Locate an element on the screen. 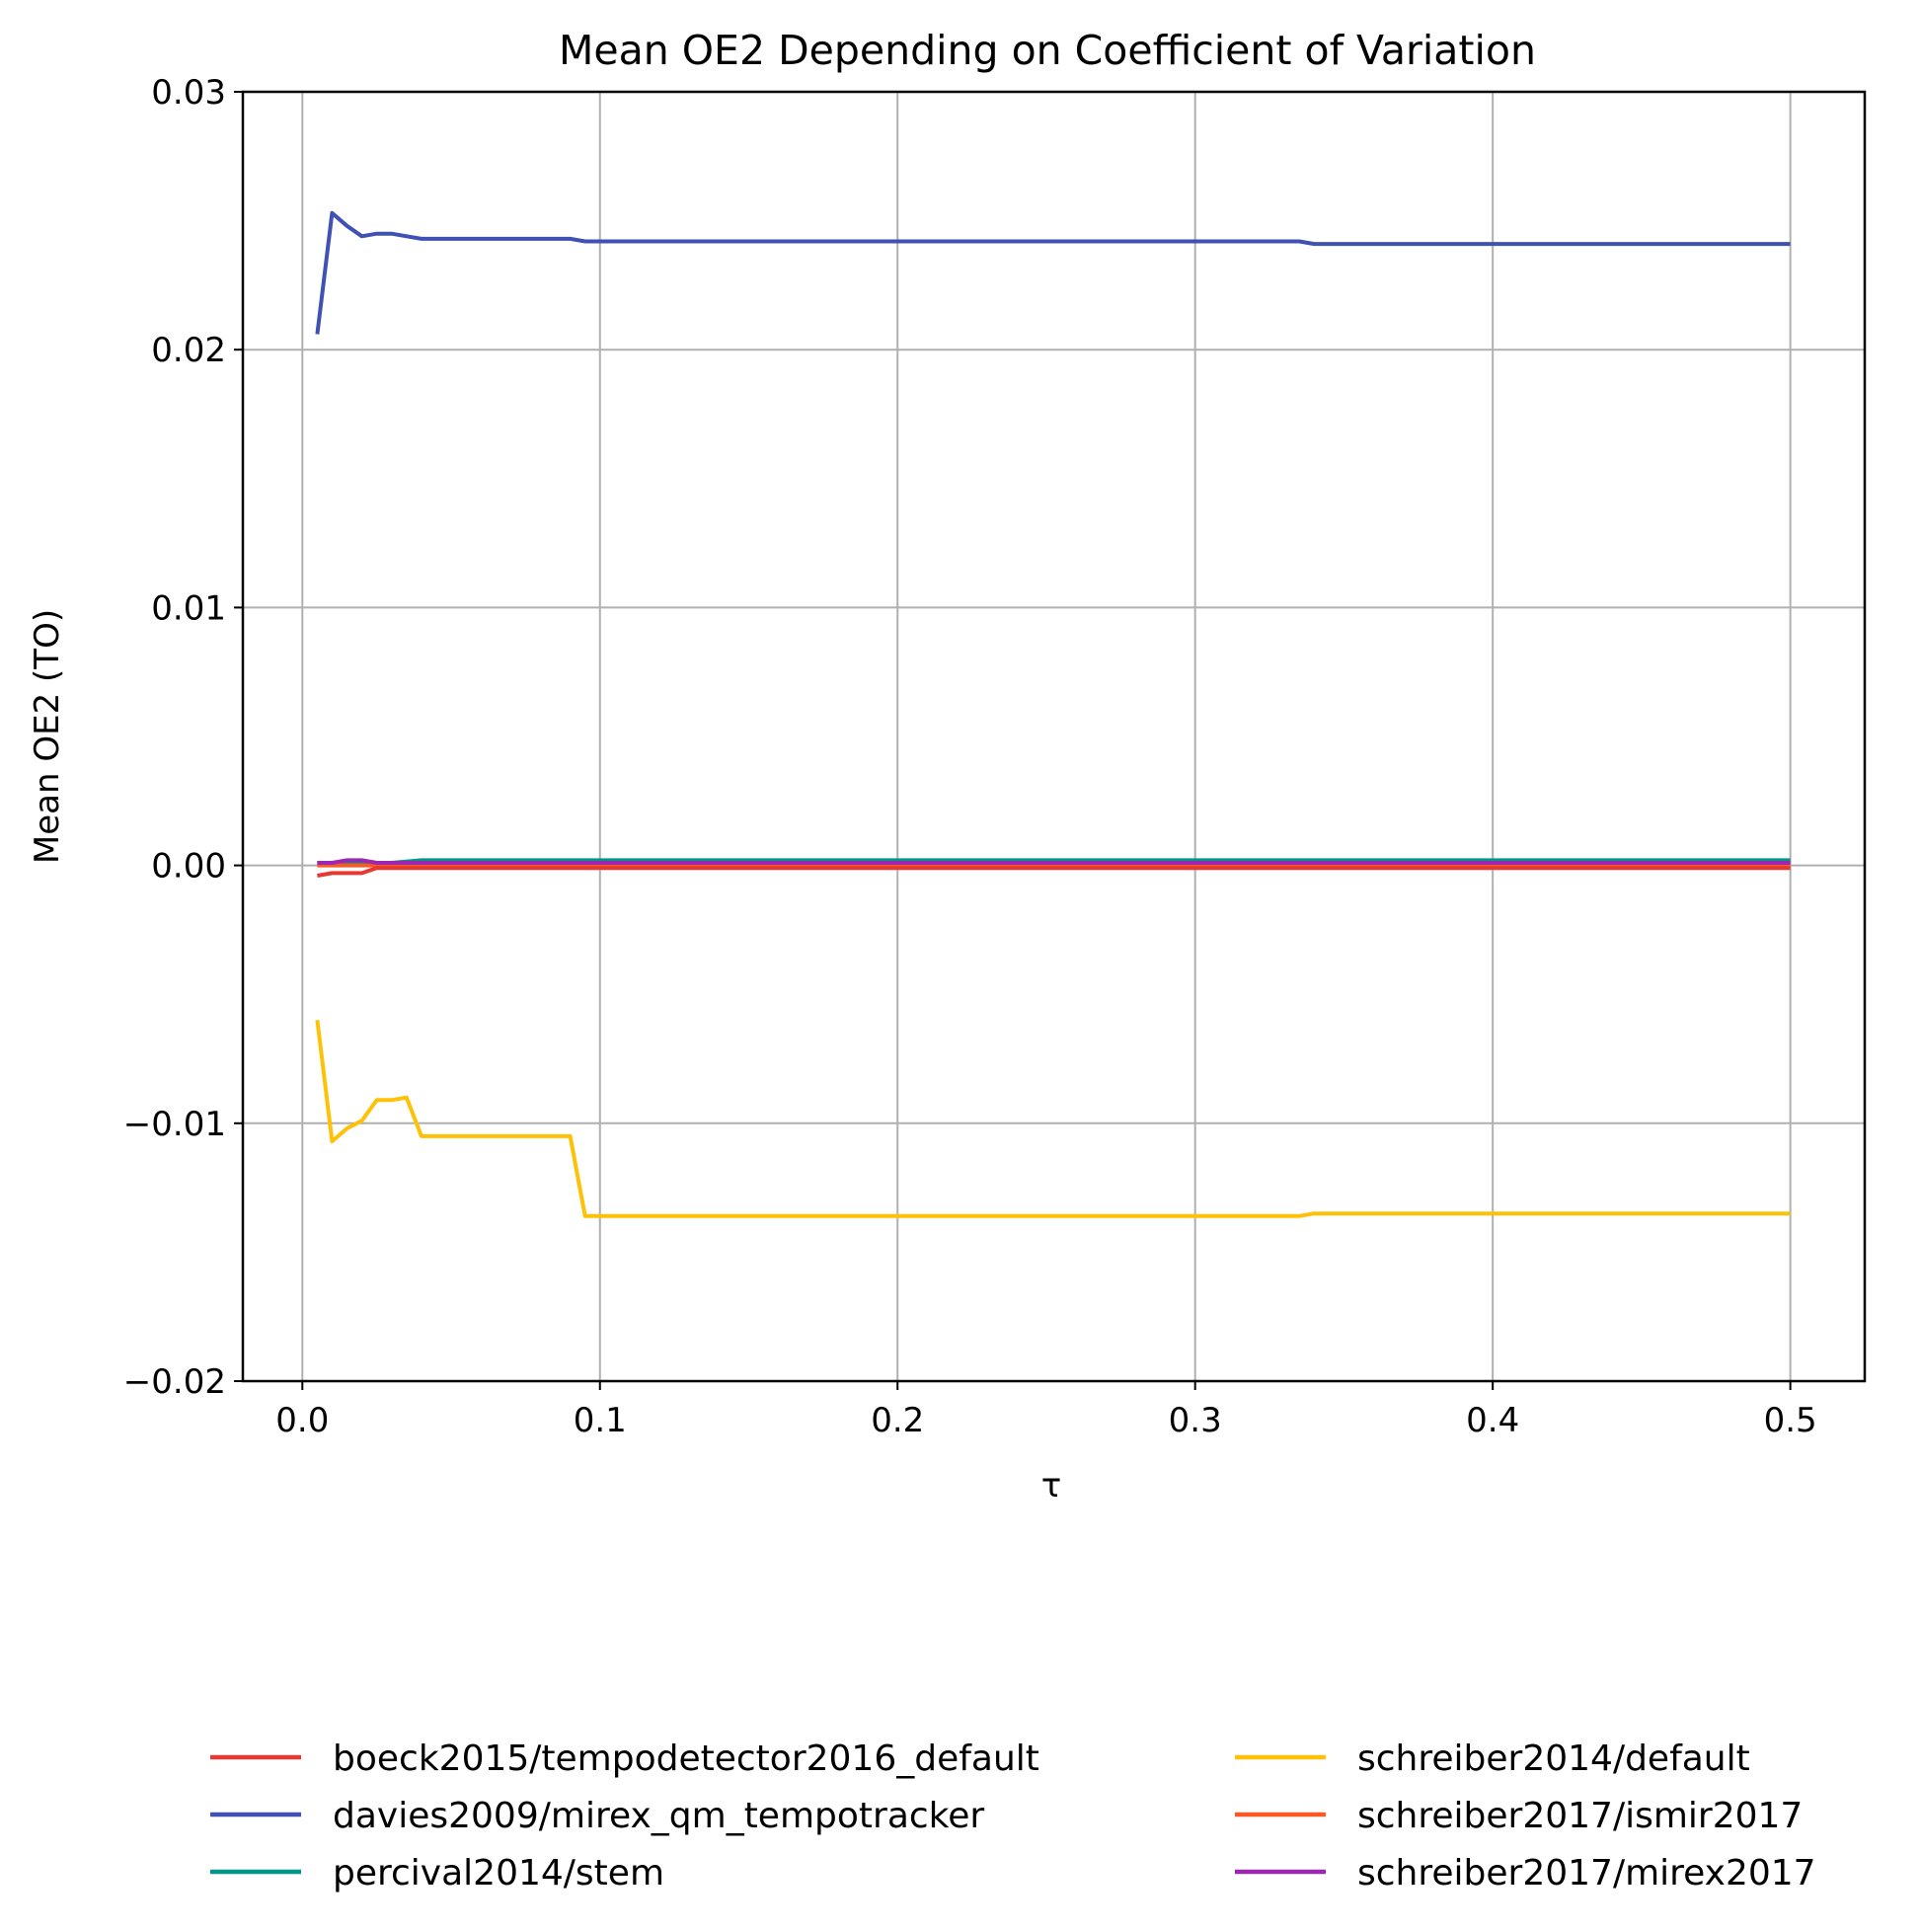 This screenshot has height=1932, width=1920. x-tick-label: 0.0 is located at coordinates (302, 1421).